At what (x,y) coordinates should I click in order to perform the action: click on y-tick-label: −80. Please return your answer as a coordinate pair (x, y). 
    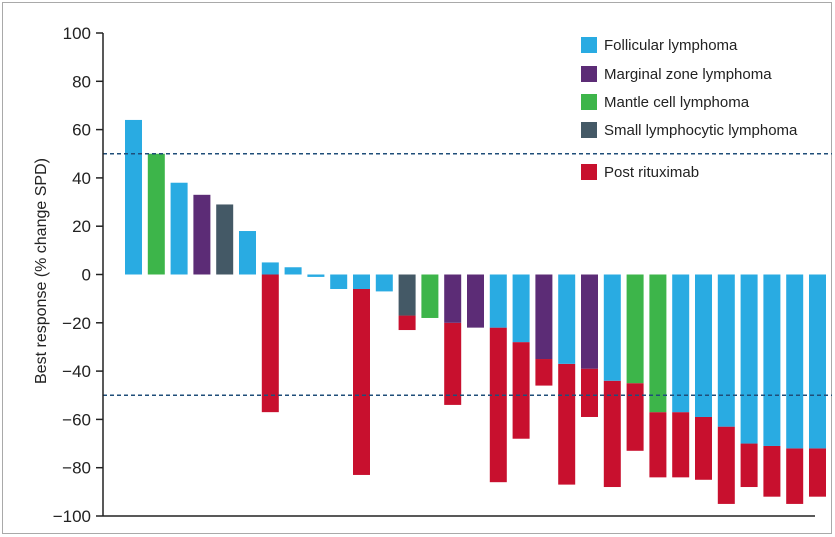
    Looking at the image, I should click on (76, 468).